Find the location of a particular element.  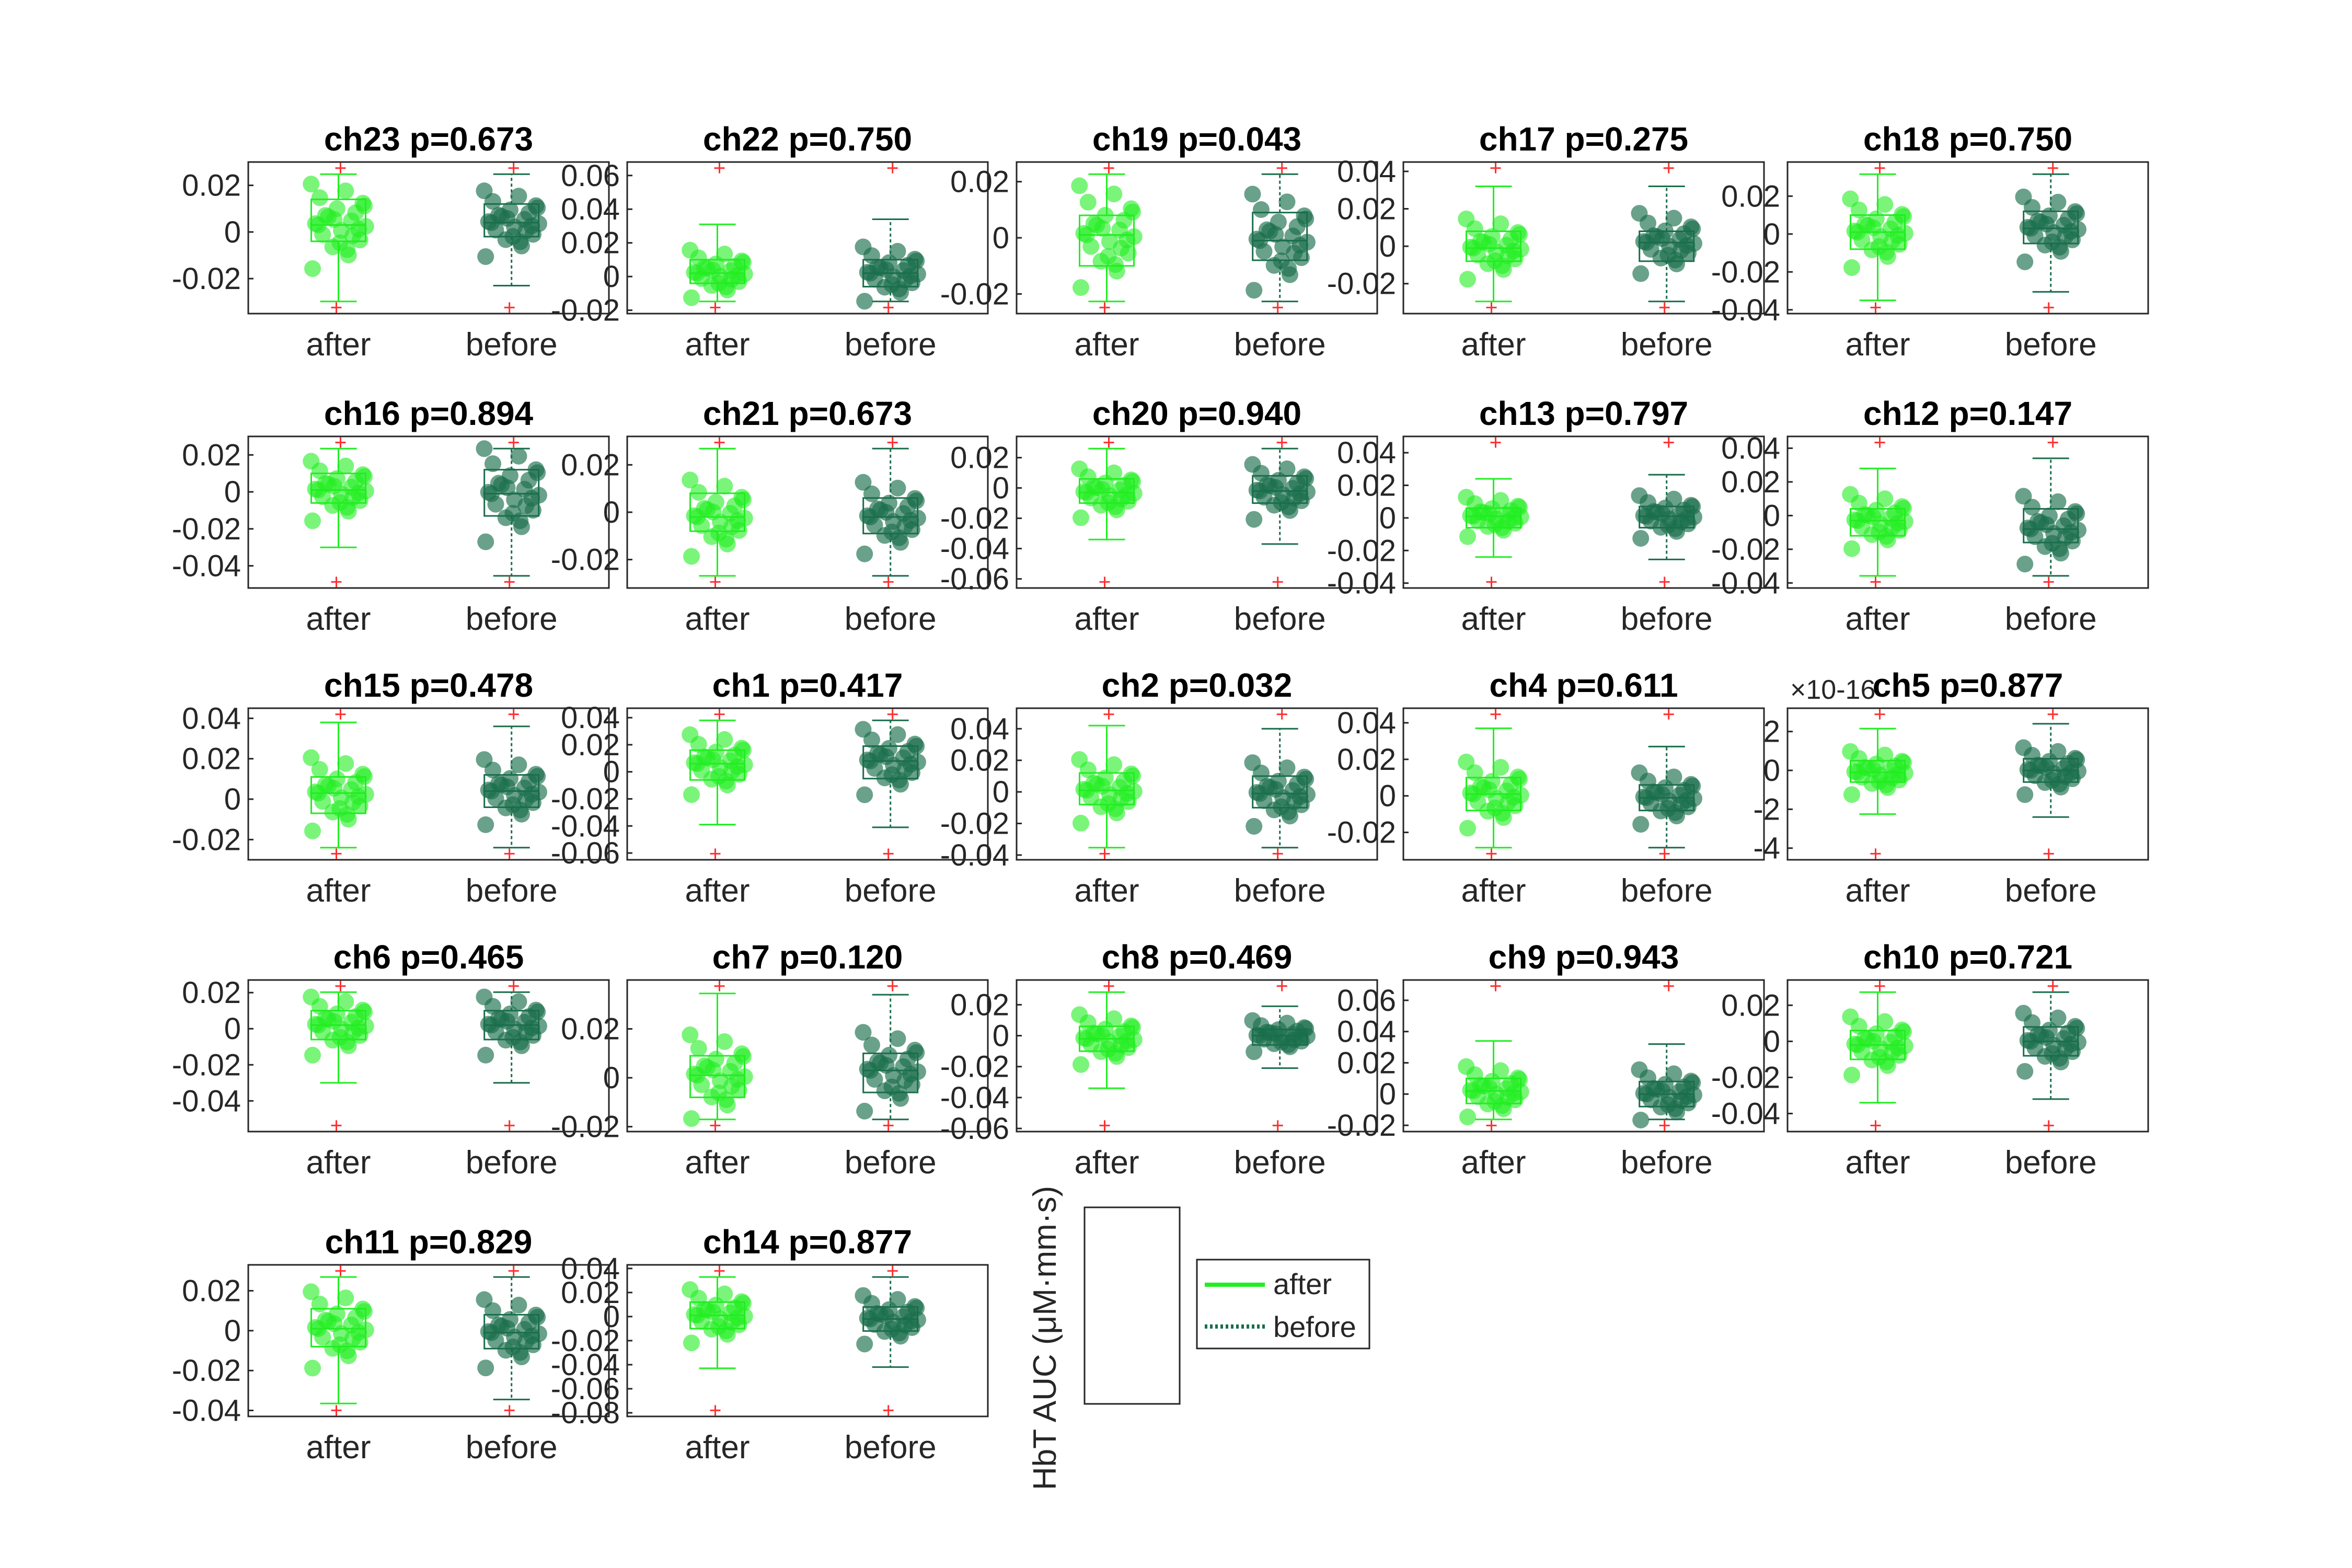

subplot-1: ch23 p=0.673 0.02 0 -0.02 after before is located at coordinates (391, 241).